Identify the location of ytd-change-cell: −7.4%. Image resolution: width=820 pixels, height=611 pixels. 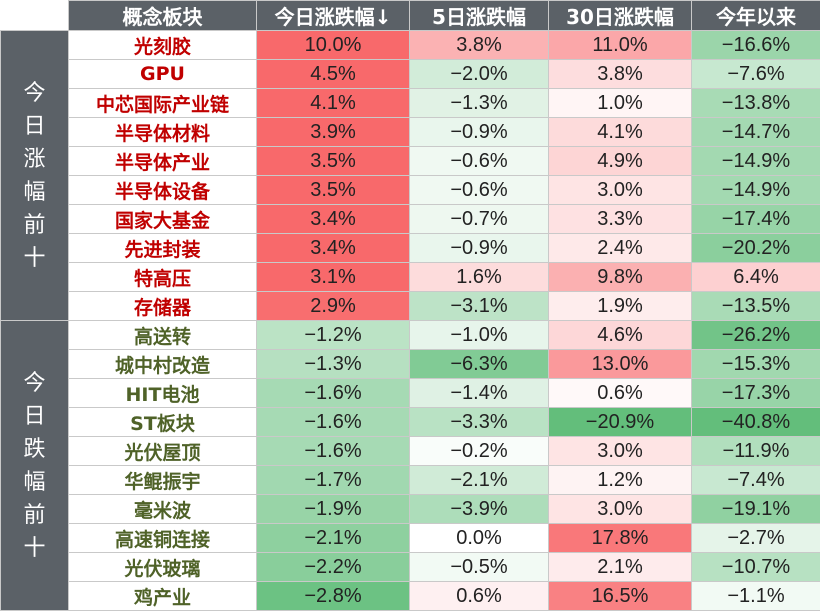
(756, 480).